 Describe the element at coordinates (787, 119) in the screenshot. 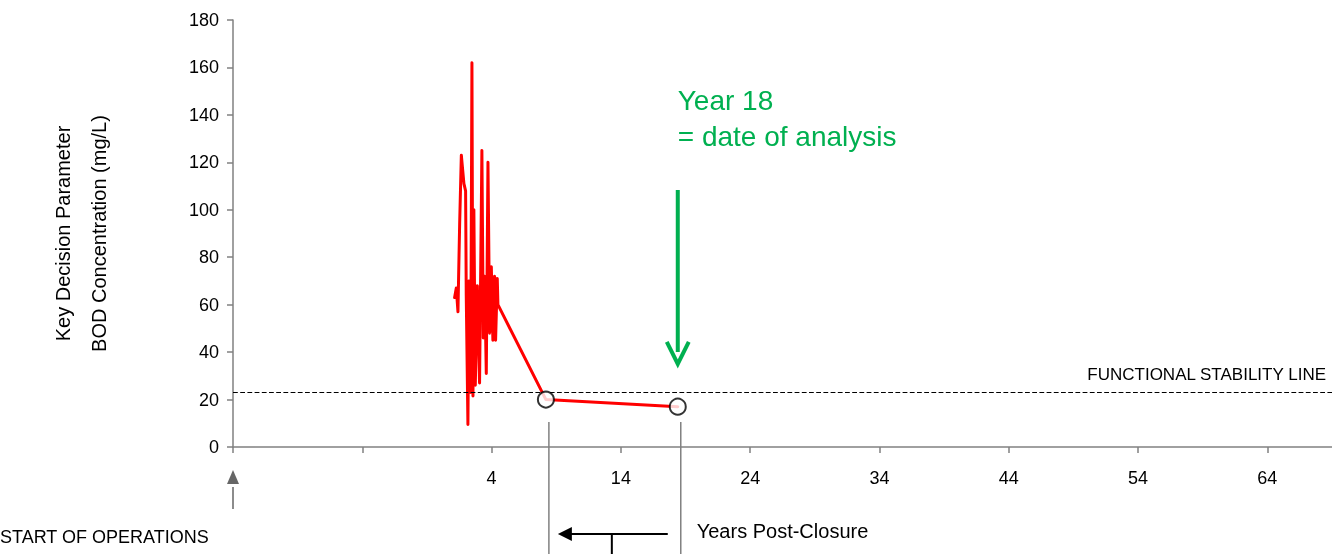

I see `annotation: Year 18 = date of analysis` at that location.